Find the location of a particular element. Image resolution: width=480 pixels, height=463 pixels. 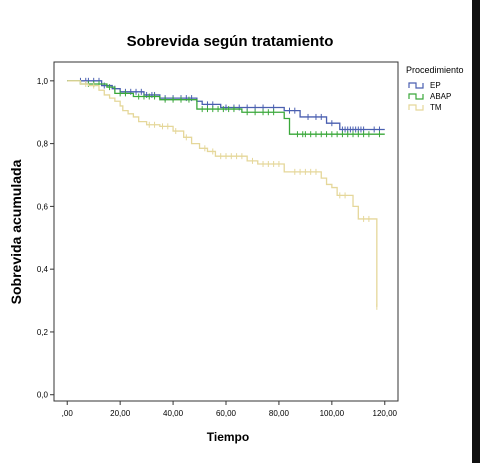

legend-swatch-tm is located at coordinates (416, 107).